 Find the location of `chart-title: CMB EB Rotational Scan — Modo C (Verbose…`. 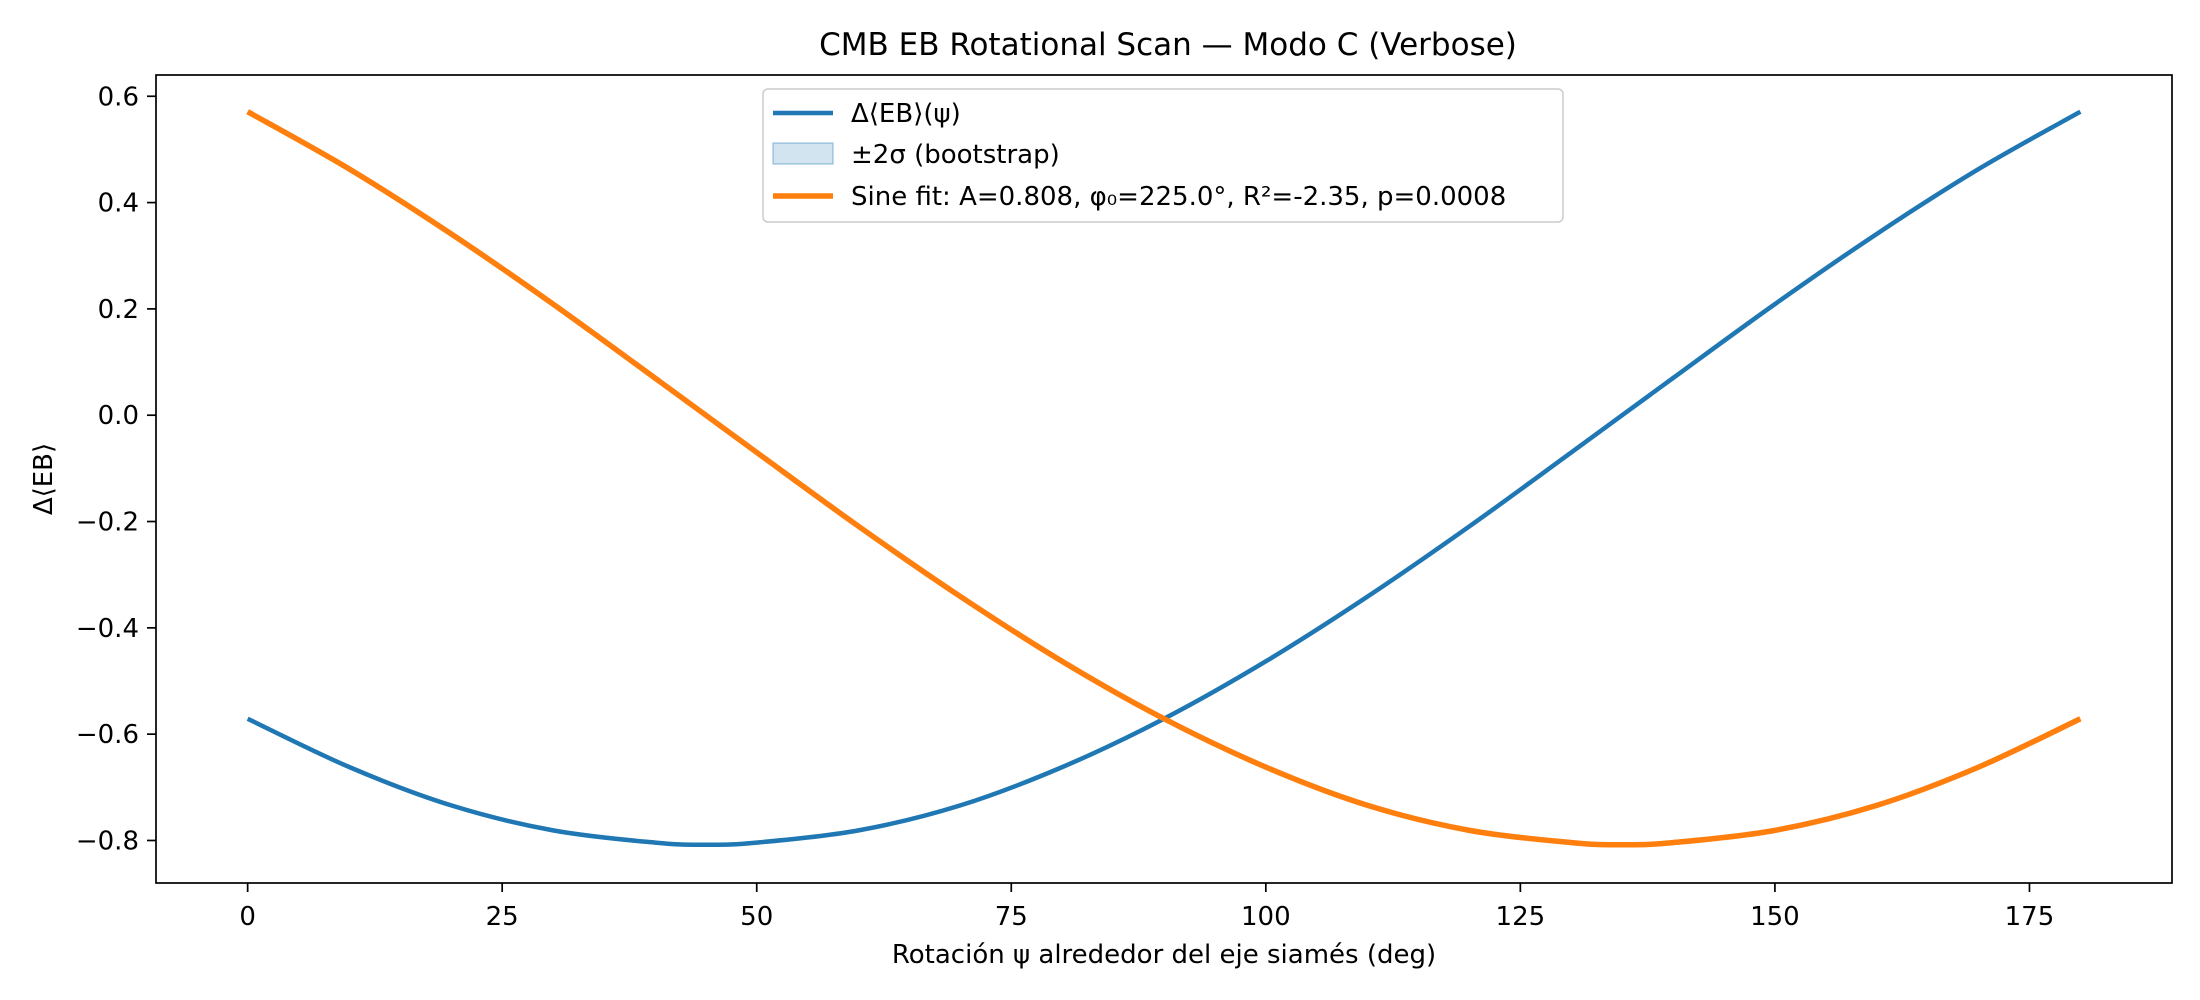

chart-title: CMB EB Rotational Scan — Modo C (Verbose… is located at coordinates (1168, 45).